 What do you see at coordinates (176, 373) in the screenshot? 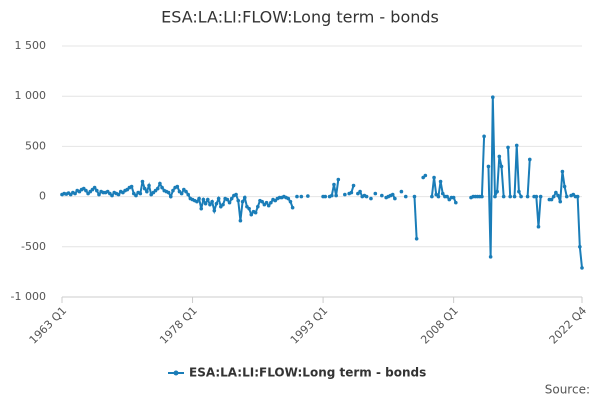
I see `legend-swatch-dot` at bounding box center [176, 373].